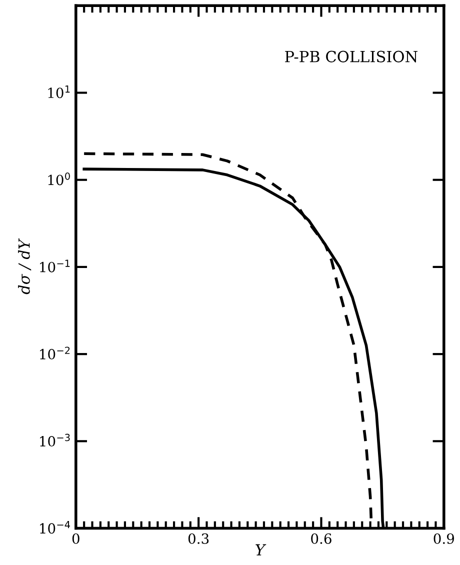  What do you see at coordinates (444, 538) in the screenshot?
I see `x-tick-label: 0.9` at bounding box center [444, 538].